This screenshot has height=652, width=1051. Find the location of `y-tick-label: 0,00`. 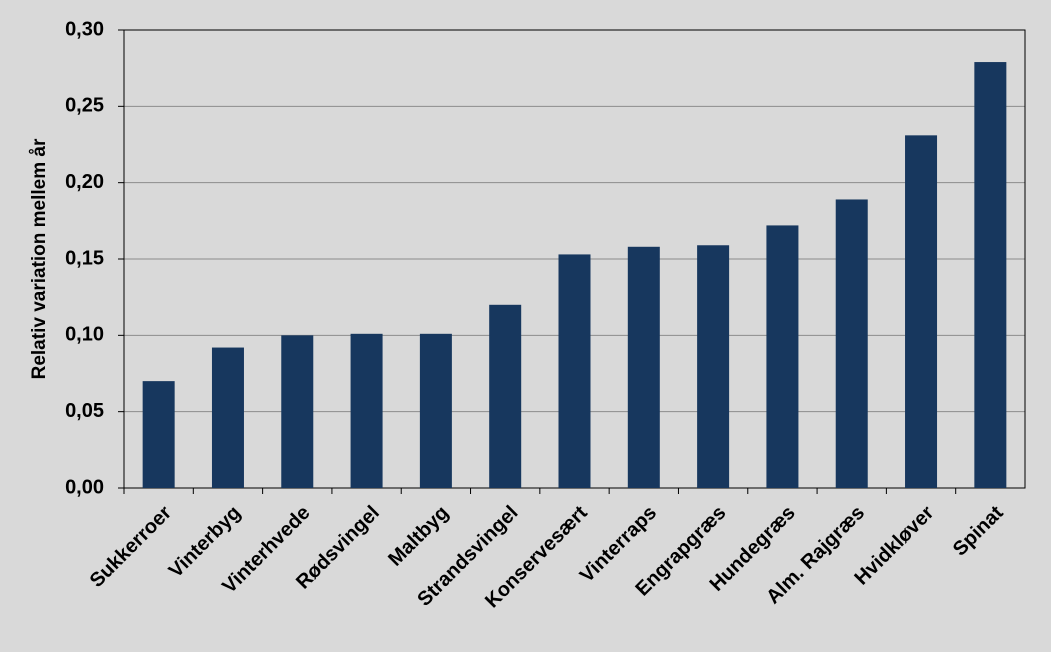

y-tick-label: 0,00 is located at coordinates (84, 487).